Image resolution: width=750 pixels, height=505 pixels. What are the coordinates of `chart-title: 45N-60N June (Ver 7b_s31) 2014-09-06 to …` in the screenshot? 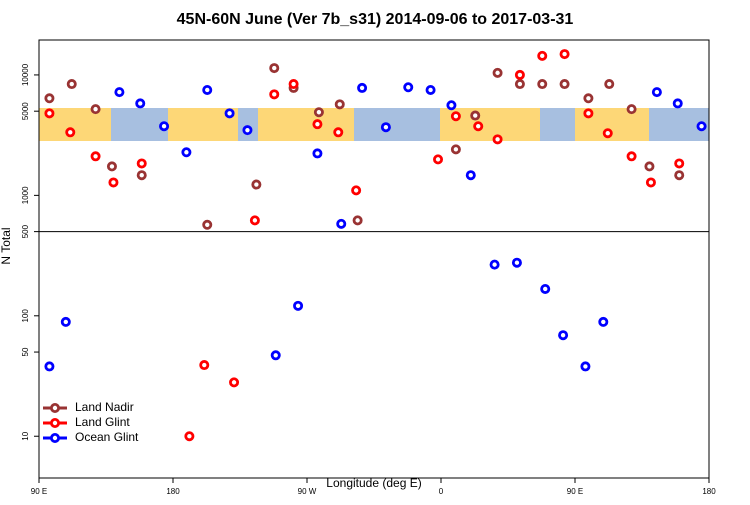 It's located at (375, 19).